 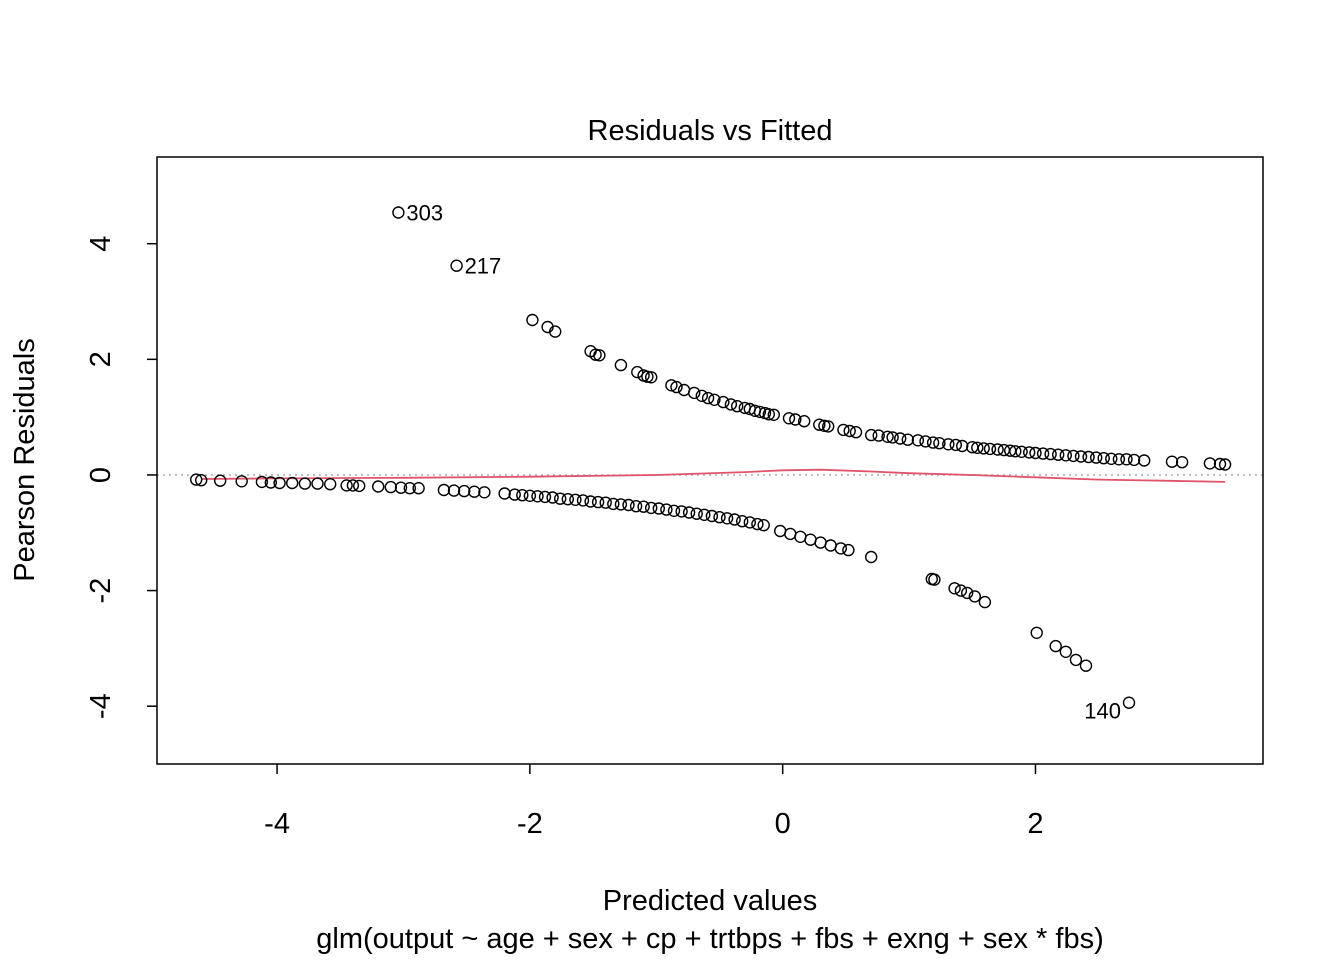 What do you see at coordinates (101, 359) in the screenshot?
I see `y-tick-label: 2` at bounding box center [101, 359].